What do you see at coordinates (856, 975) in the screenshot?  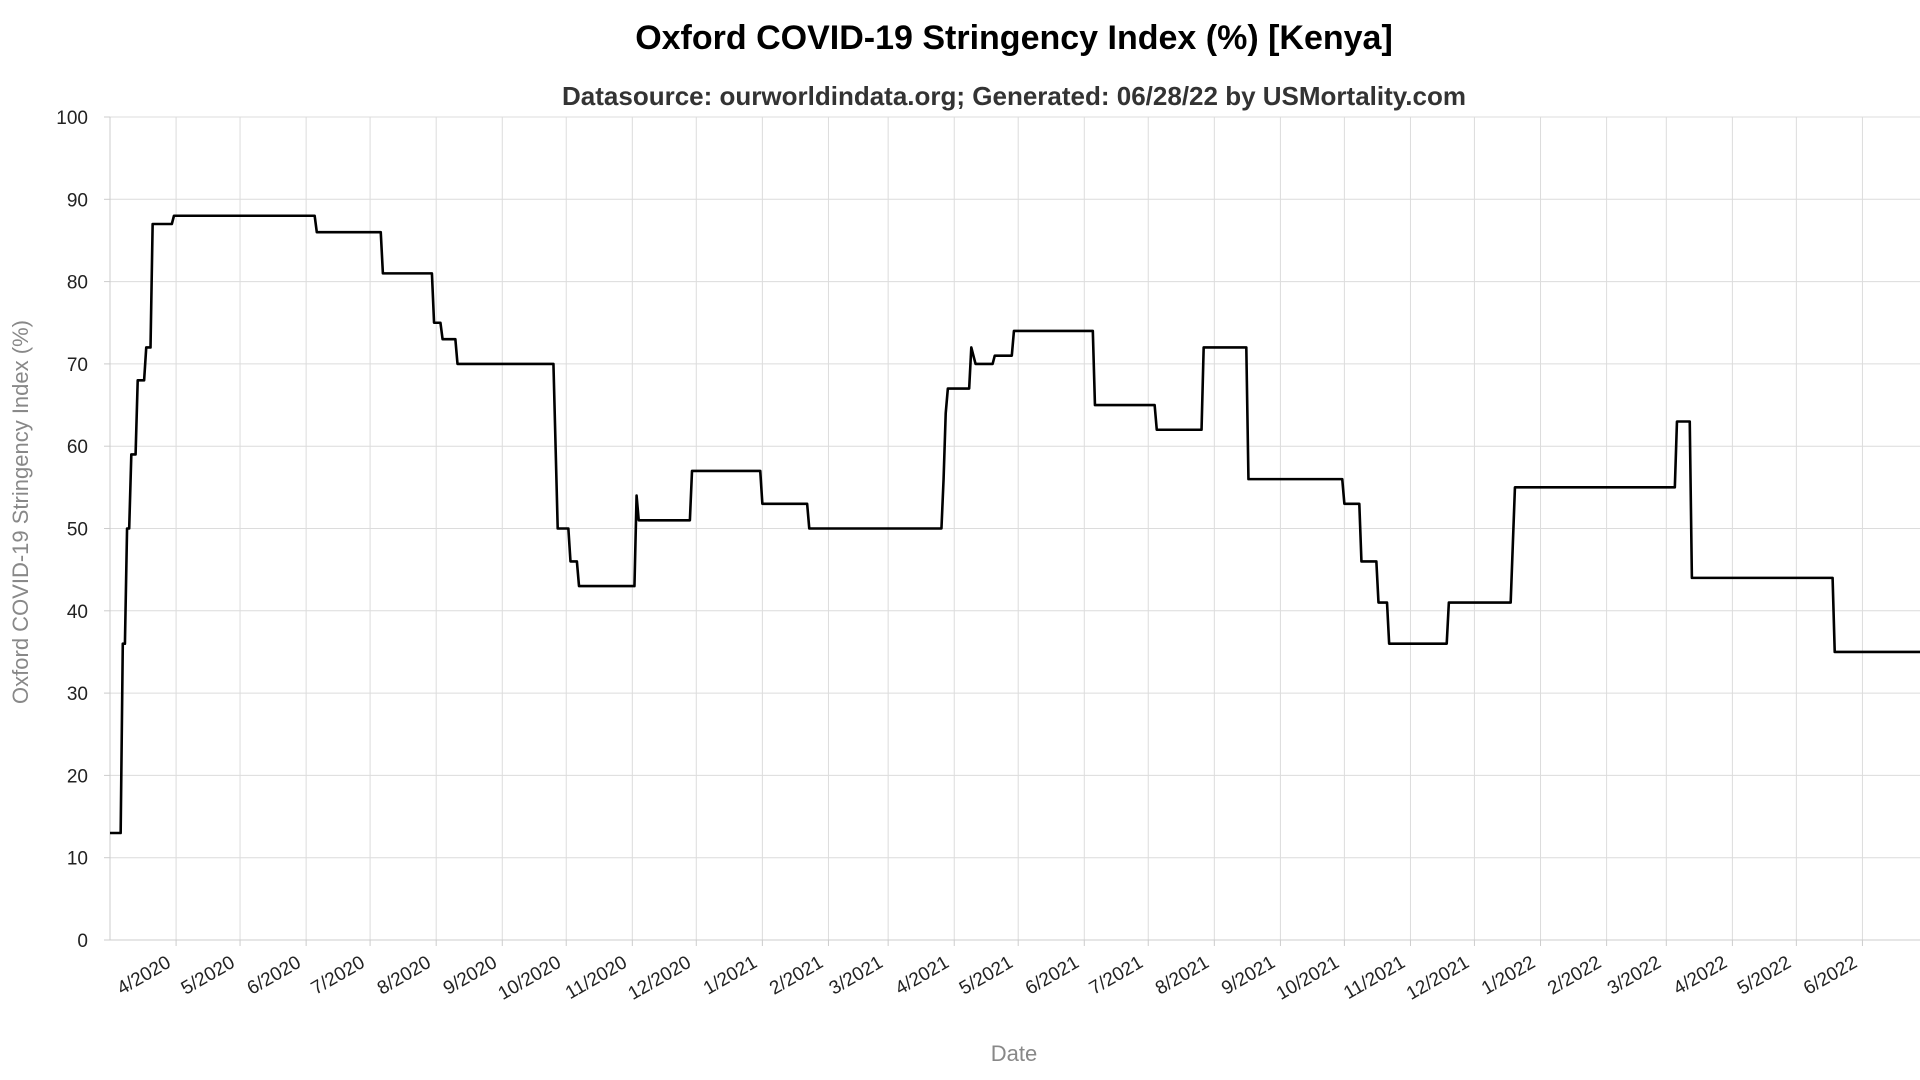 I see `x-tick-label: 3/2021` at bounding box center [856, 975].